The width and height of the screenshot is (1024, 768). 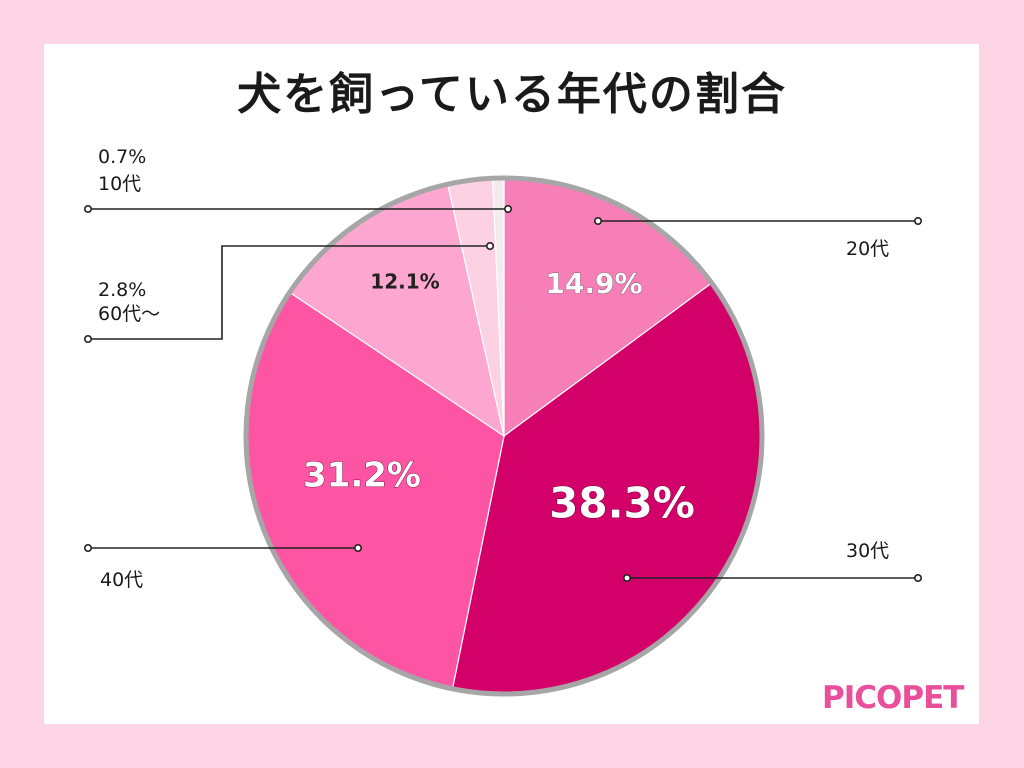 I want to click on category-label-20s: 20代, so click(x=867, y=249).